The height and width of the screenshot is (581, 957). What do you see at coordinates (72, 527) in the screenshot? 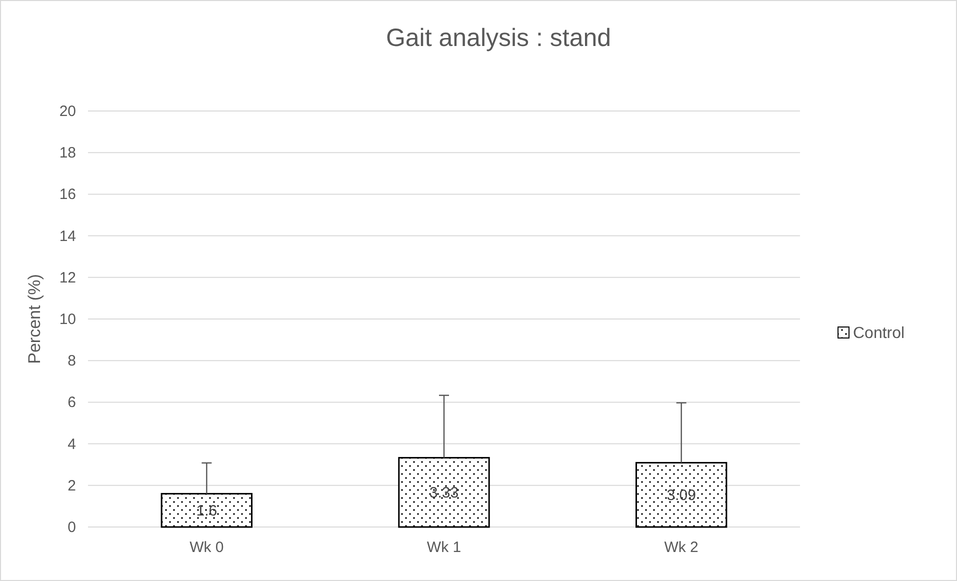
I see `y-tick-label: 0` at bounding box center [72, 527].